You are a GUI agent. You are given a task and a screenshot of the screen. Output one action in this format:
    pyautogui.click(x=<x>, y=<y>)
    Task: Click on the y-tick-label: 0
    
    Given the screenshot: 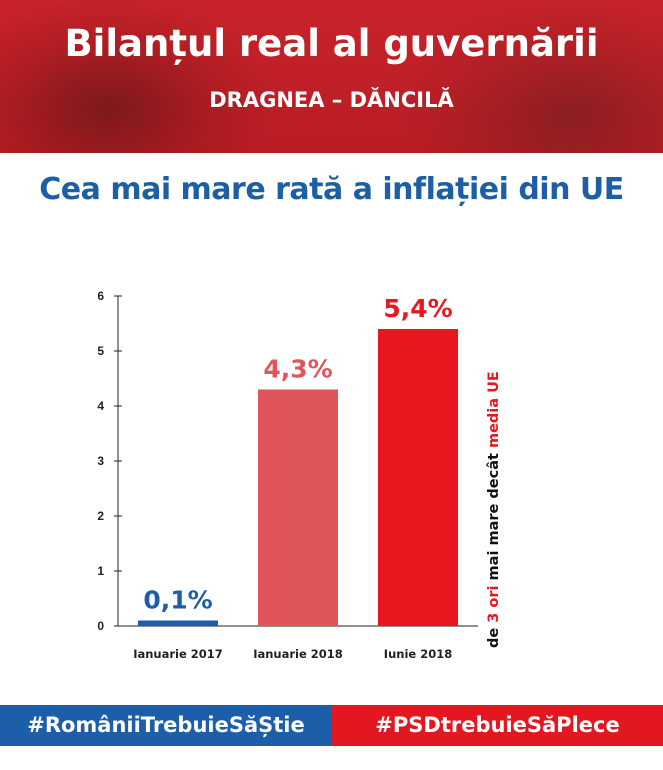 What is the action you would take?
    pyautogui.click(x=100, y=626)
    